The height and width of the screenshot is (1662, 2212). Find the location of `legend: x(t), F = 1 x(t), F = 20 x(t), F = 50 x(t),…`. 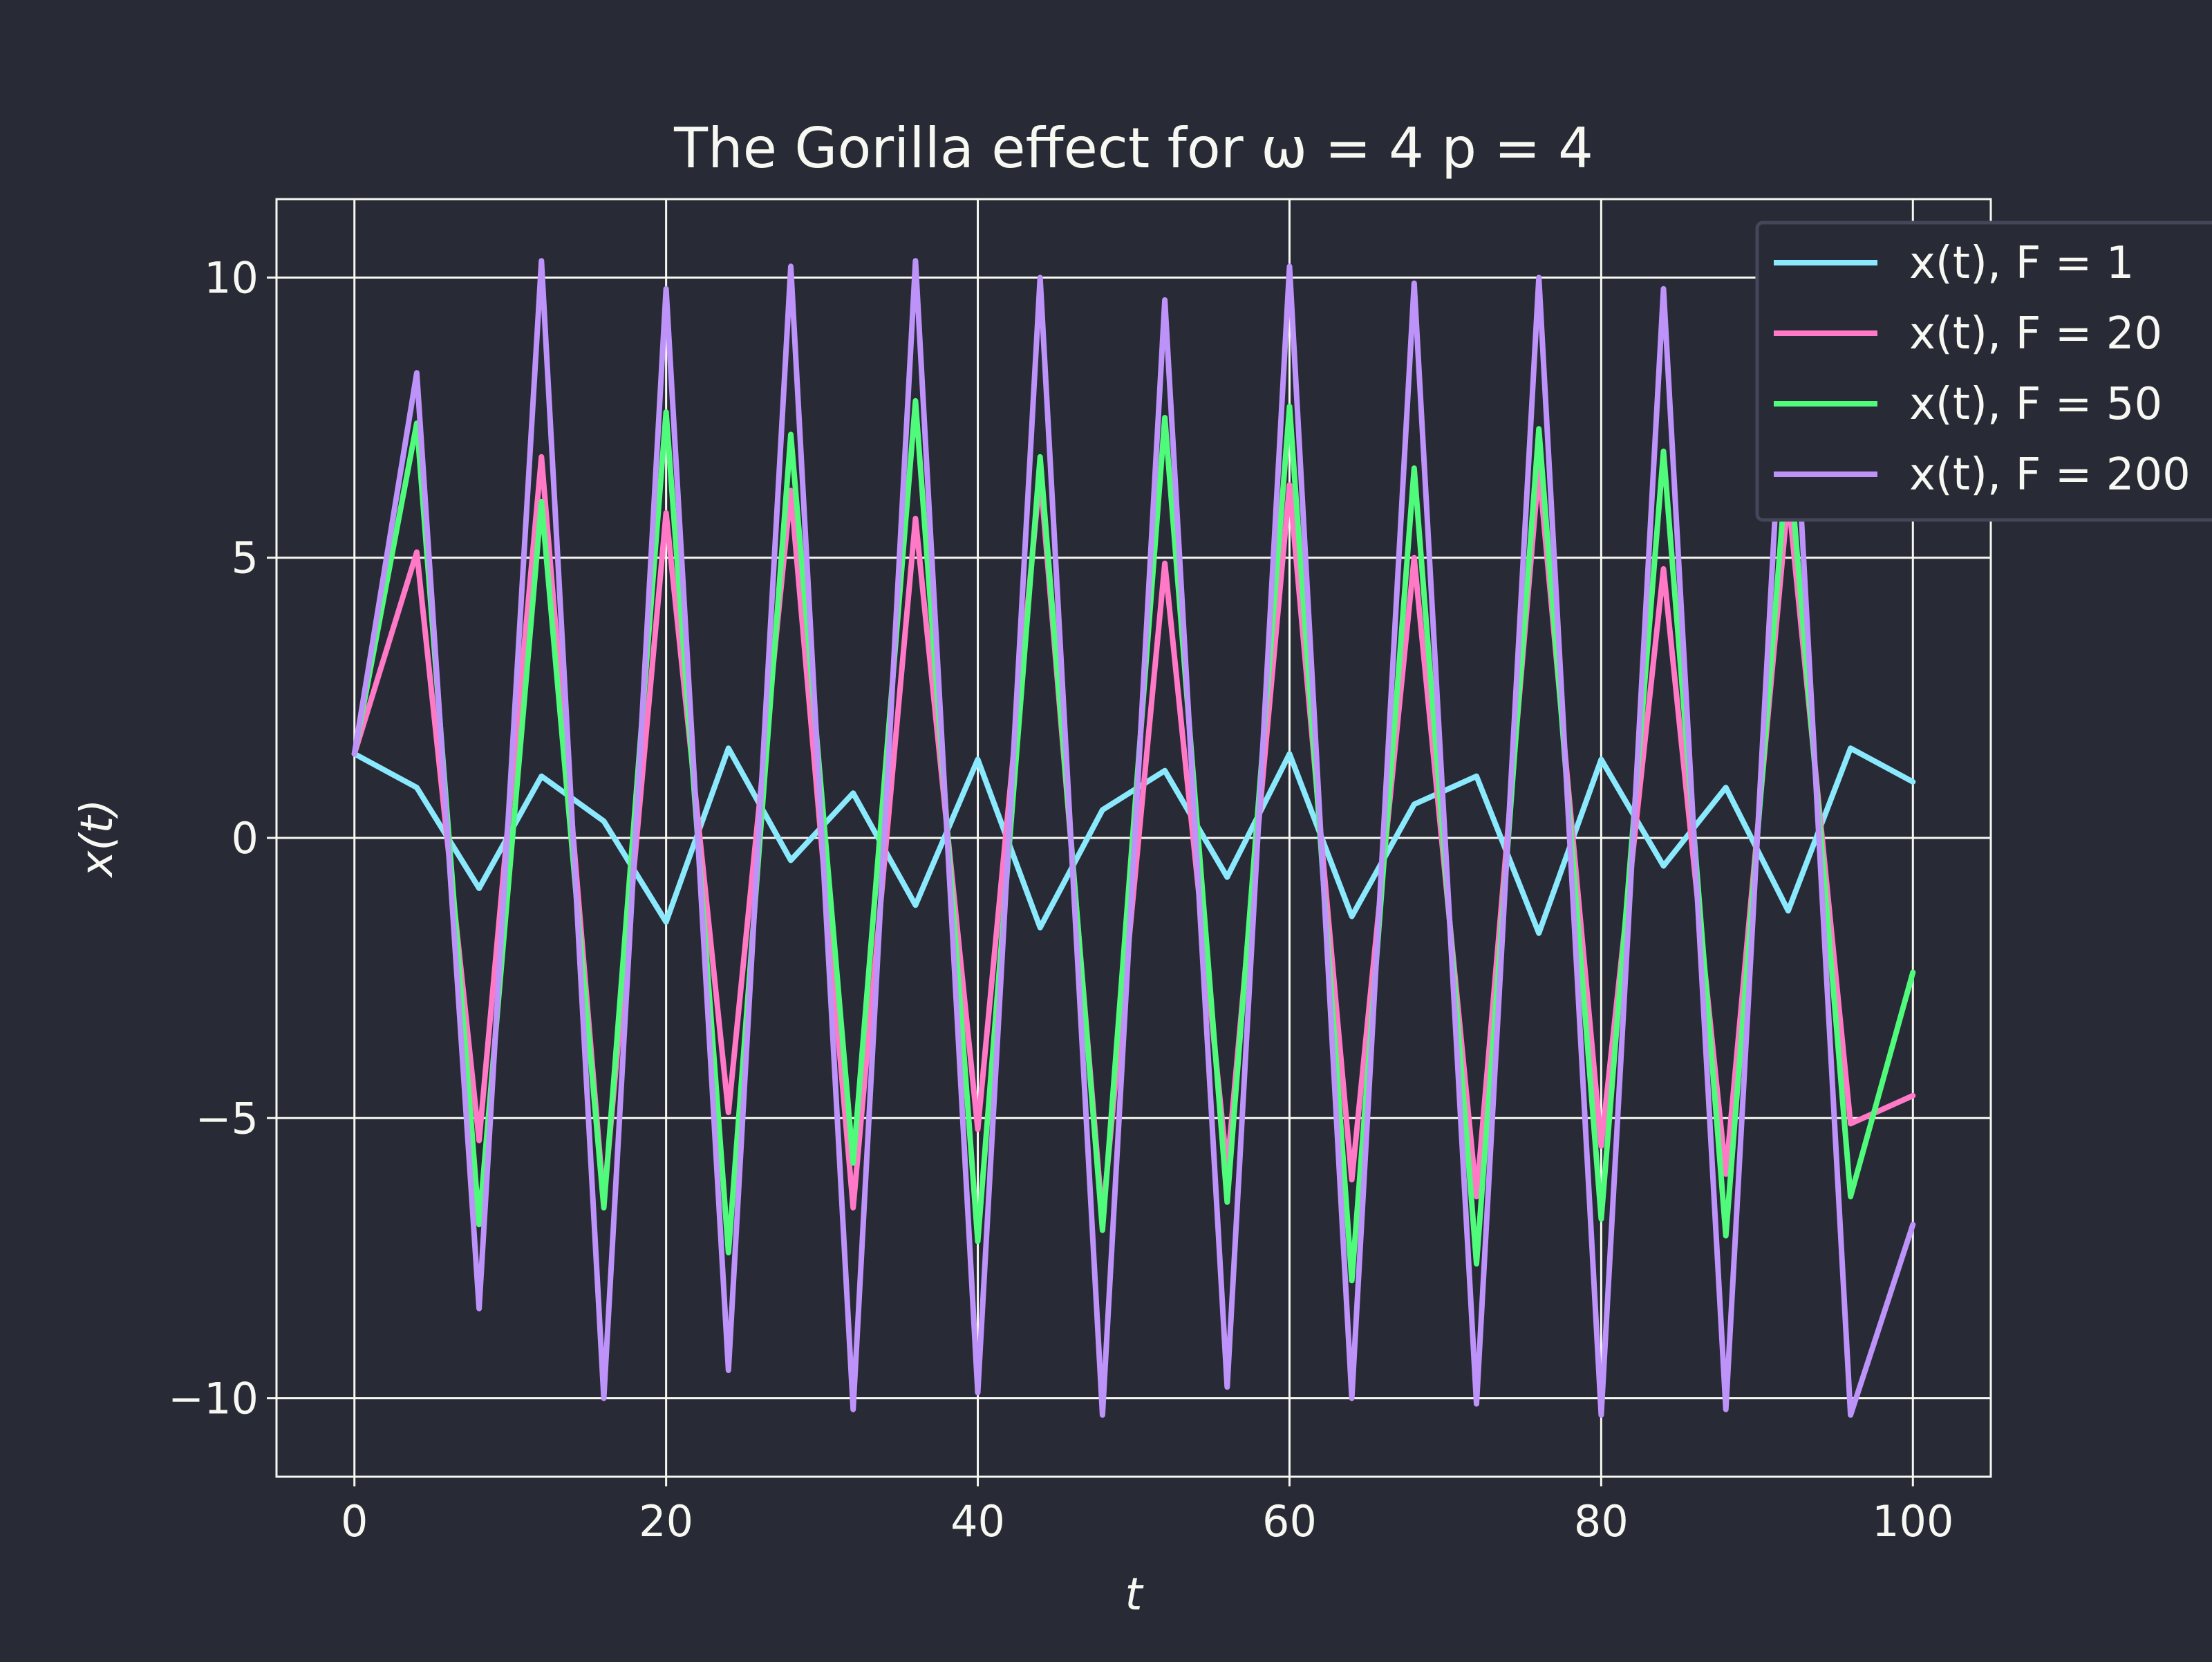

legend: x(t), F = 1 x(t), F = 20 x(t), F = 50 x(t),… is located at coordinates (1984, 372).